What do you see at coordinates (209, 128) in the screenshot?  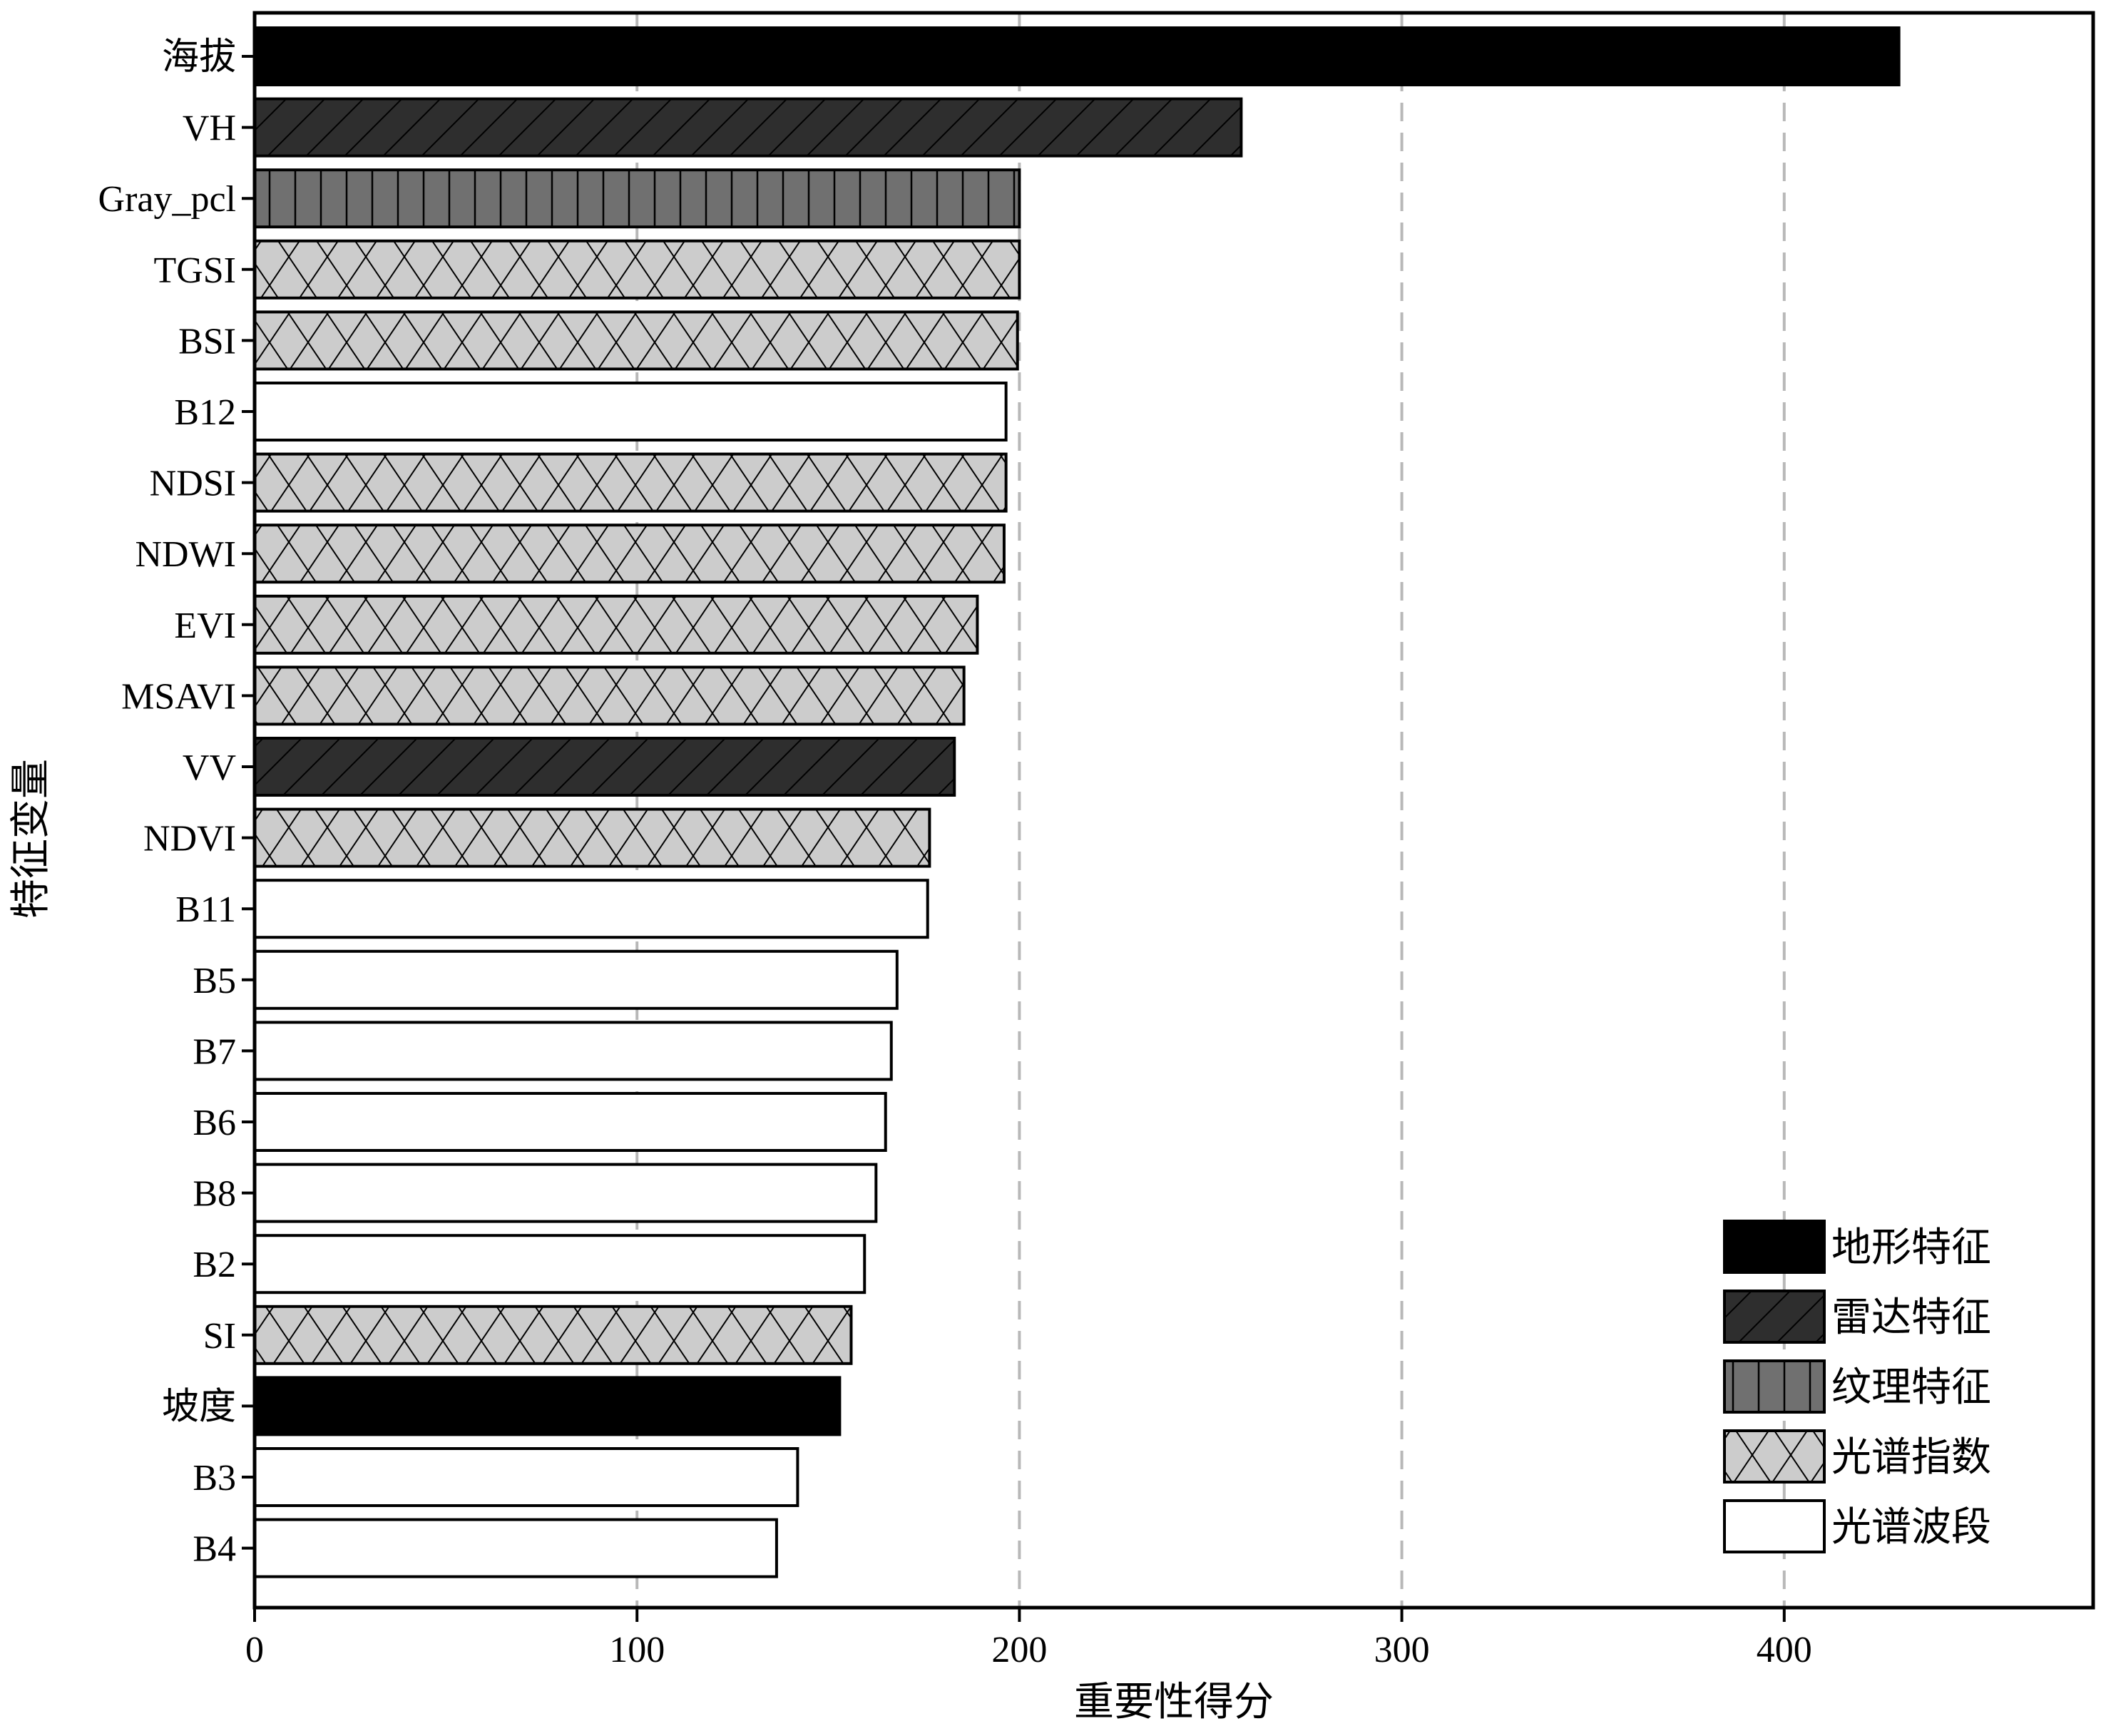 I see `y-tick-label: VH` at bounding box center [209, 128].